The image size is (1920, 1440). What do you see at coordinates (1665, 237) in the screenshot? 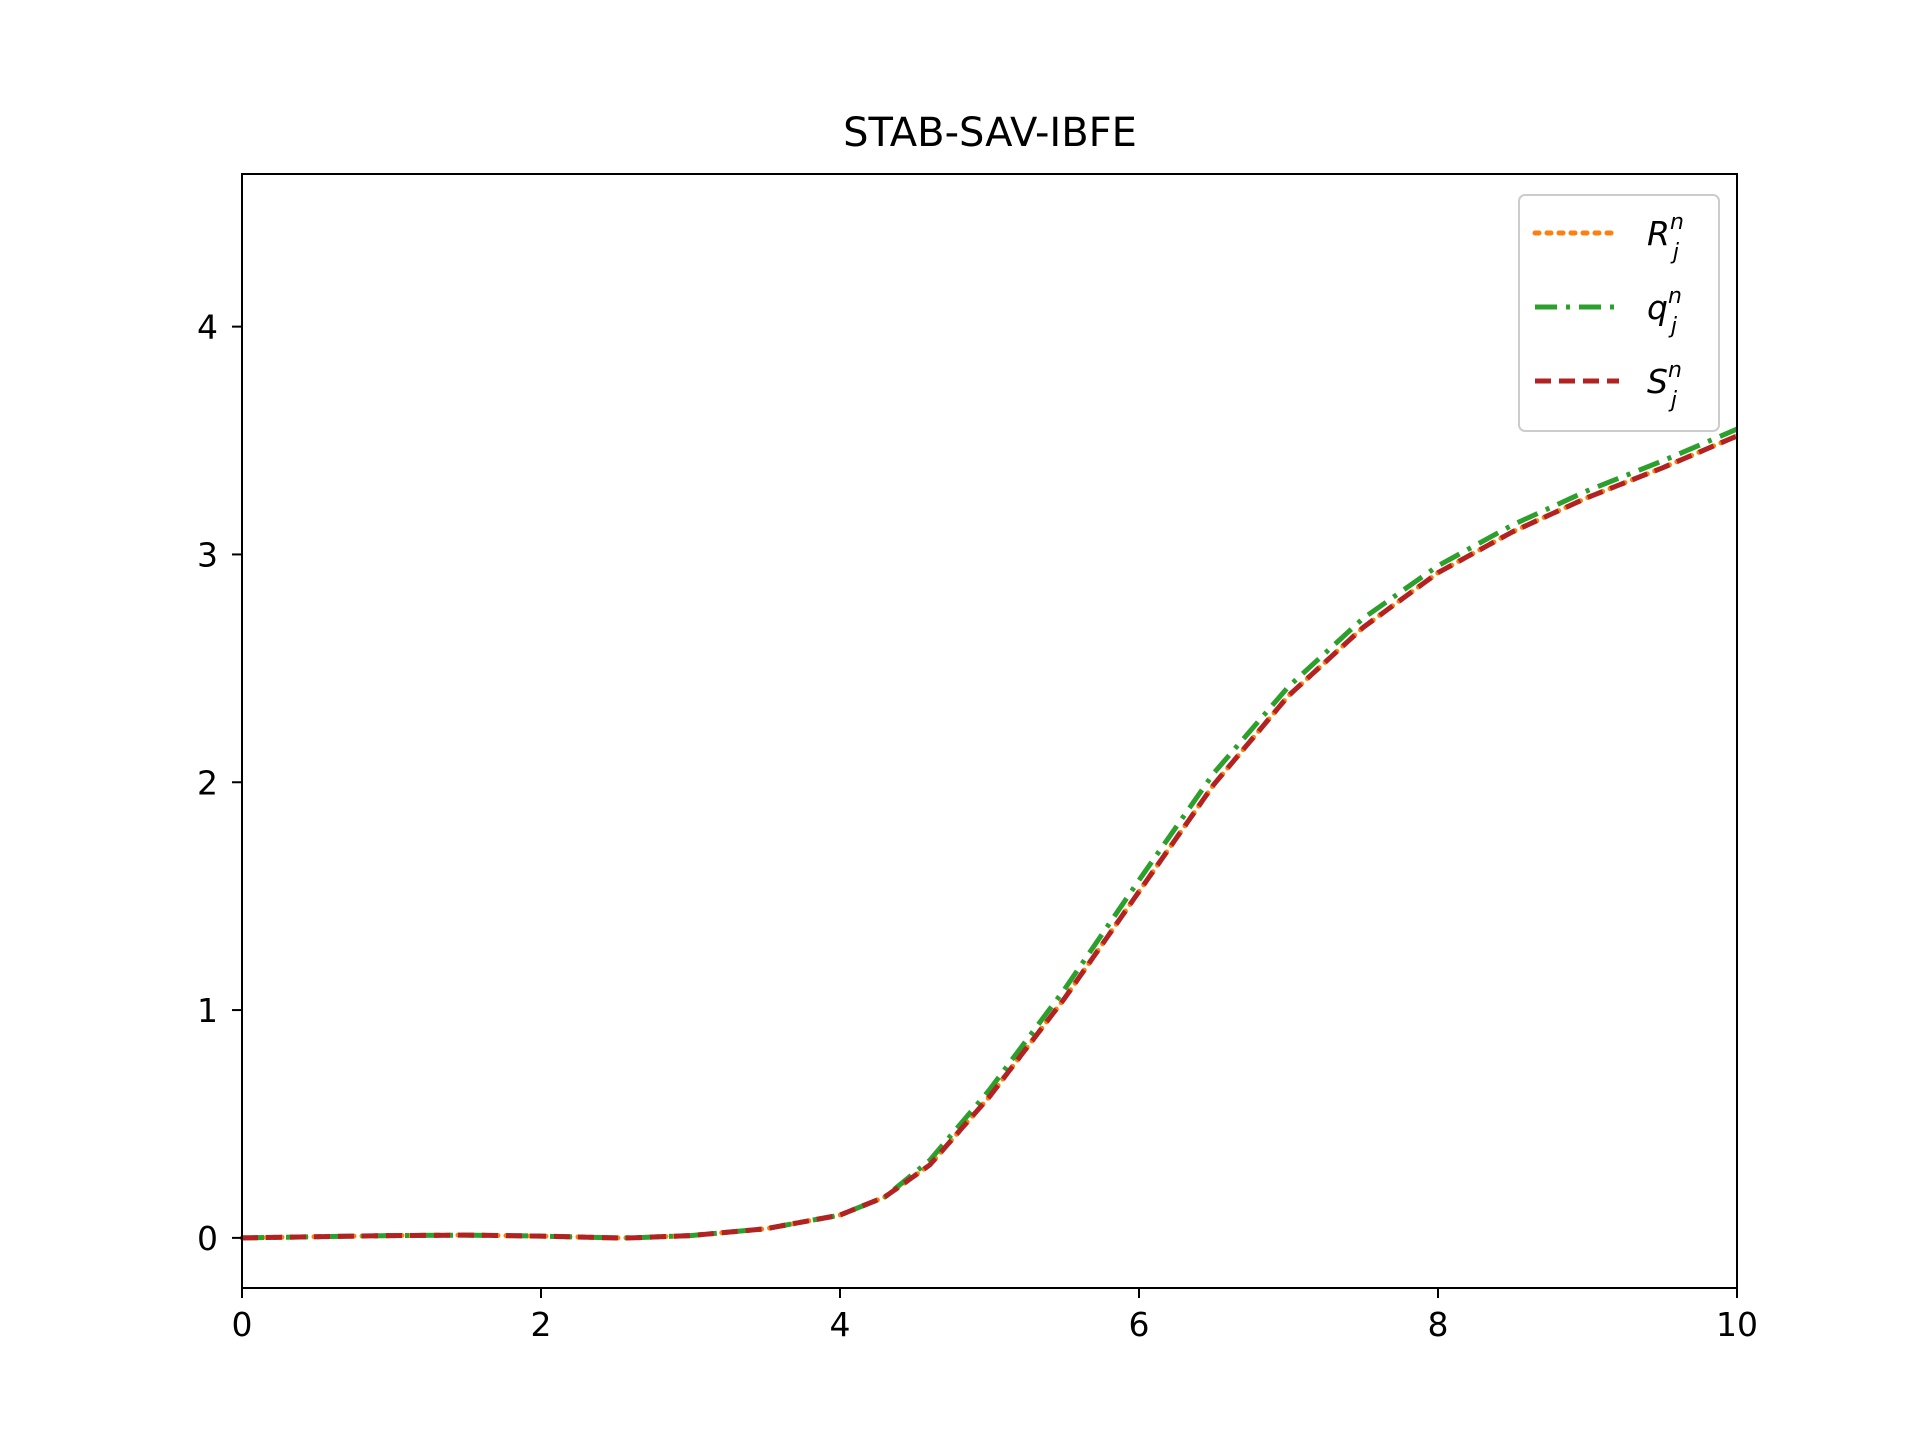
I see `legend-label-r: Rn j` at bounding box center [1665, 237].